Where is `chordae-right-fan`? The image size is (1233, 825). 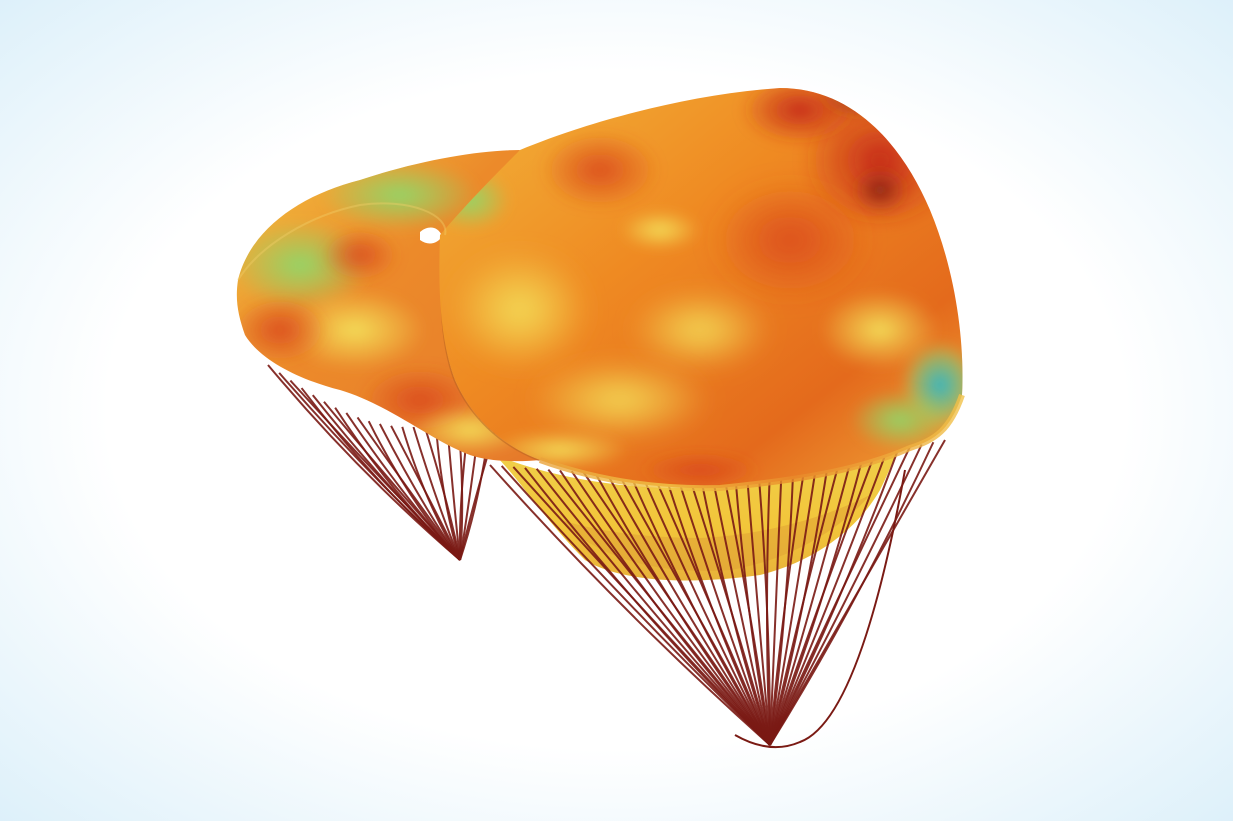 chordae-right-fan is located at coordinates (717, 592).